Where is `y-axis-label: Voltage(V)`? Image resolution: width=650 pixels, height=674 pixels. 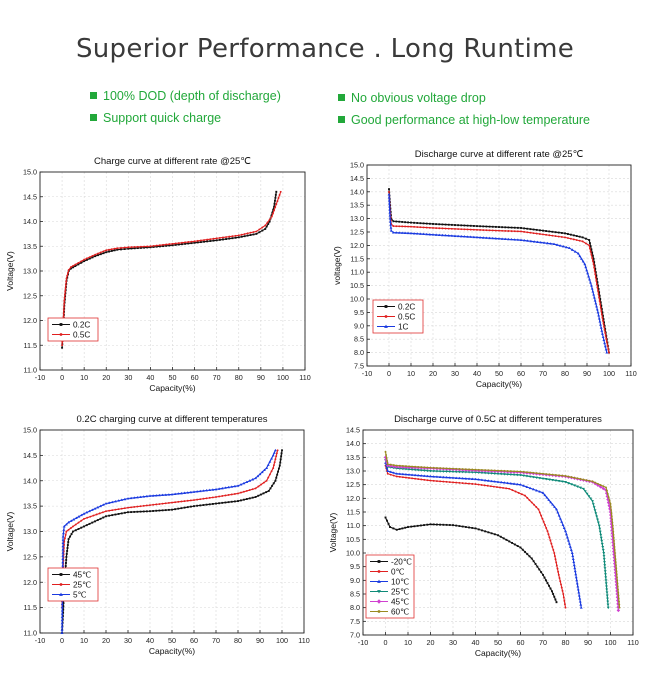
y-axis-label: Voltage(V) is located at coordinates (333, 532).